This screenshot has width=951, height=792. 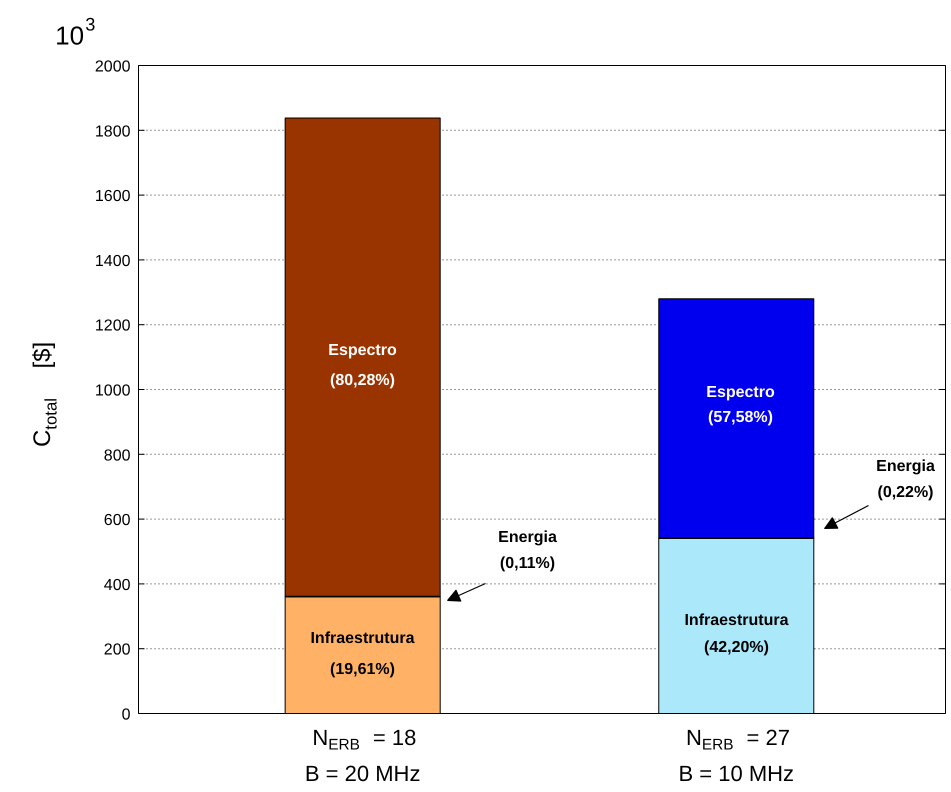 What do you see at coordinates (362, 654) in the screenshot?
I see `annotation: Infraestrutura (19,61%)` at bounding box center [362, 654].